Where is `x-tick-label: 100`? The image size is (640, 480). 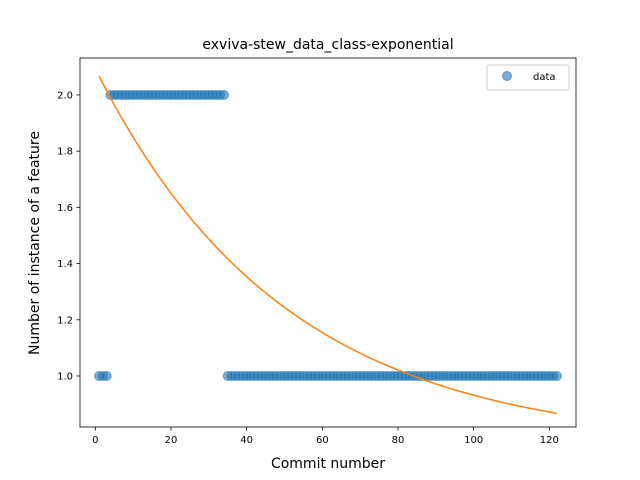
x-tick-label: 100 is located at coordinates (473, 440).